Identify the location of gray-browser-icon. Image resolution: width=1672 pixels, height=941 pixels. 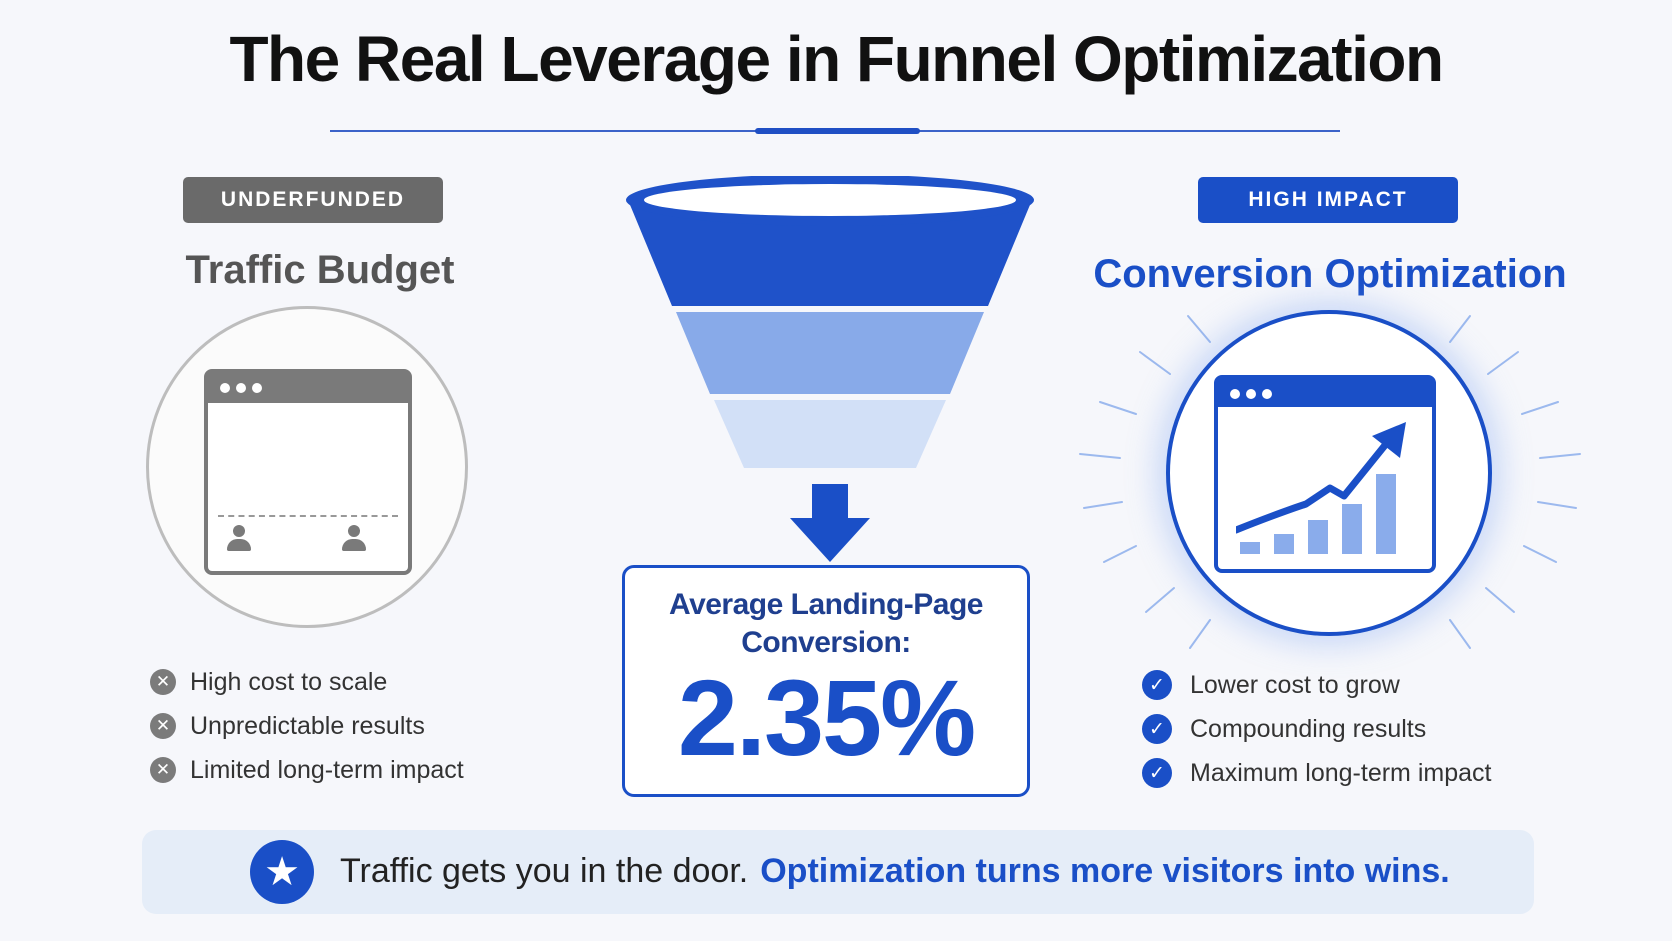
(308, 472).